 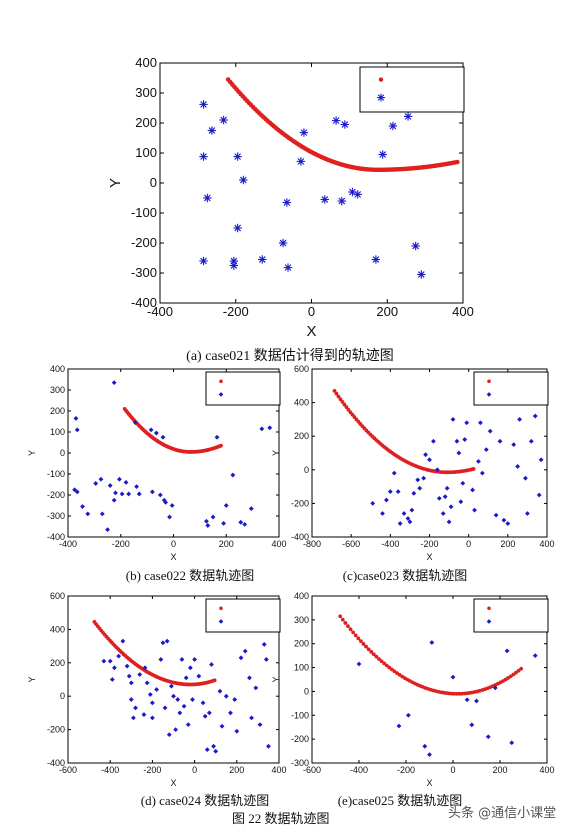 What do you see at coordinates (381, 97) in the screenshot?
I see `legend-sensor-marker` at bounding box center [381, 97].